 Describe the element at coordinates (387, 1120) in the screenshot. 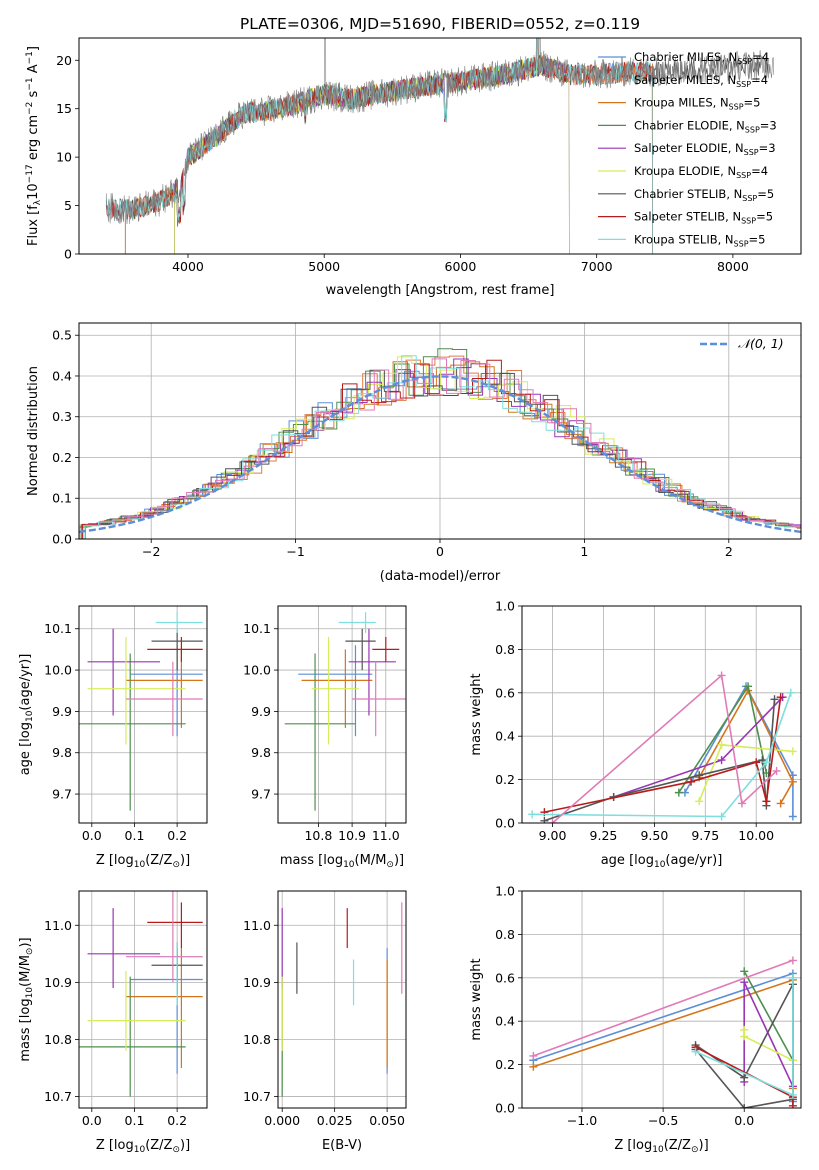

I see `x-tick-label: 0.050` at that location.